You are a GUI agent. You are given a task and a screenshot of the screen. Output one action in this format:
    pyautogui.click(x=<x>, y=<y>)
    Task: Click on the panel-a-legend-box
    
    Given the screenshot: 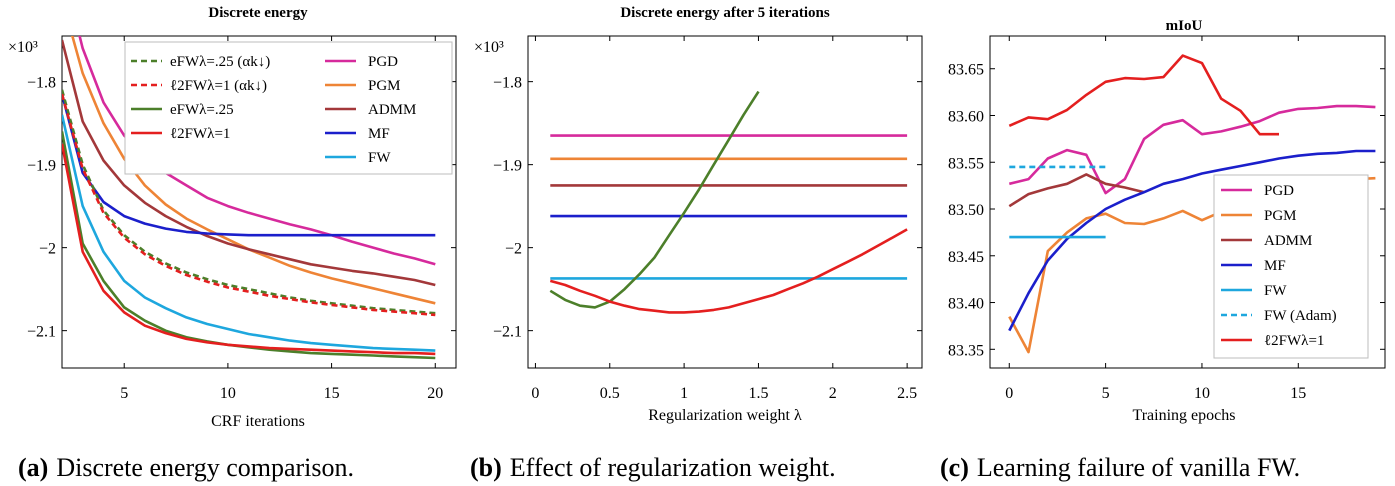 What is the action you would take?
    pyautogui.click(x=288, y=108)
    